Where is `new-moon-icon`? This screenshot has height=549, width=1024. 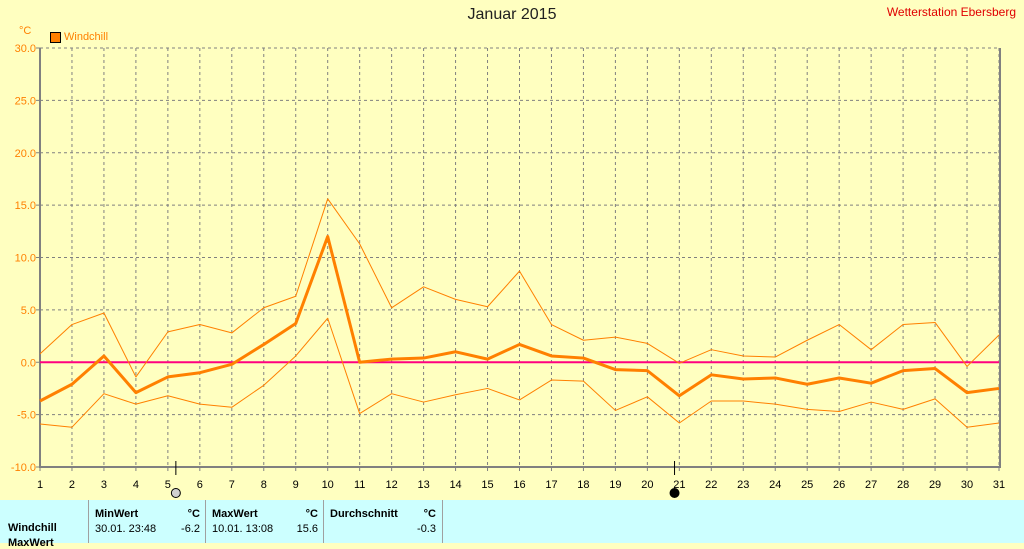
new-moon-icon is located at coordinates (674, 493).